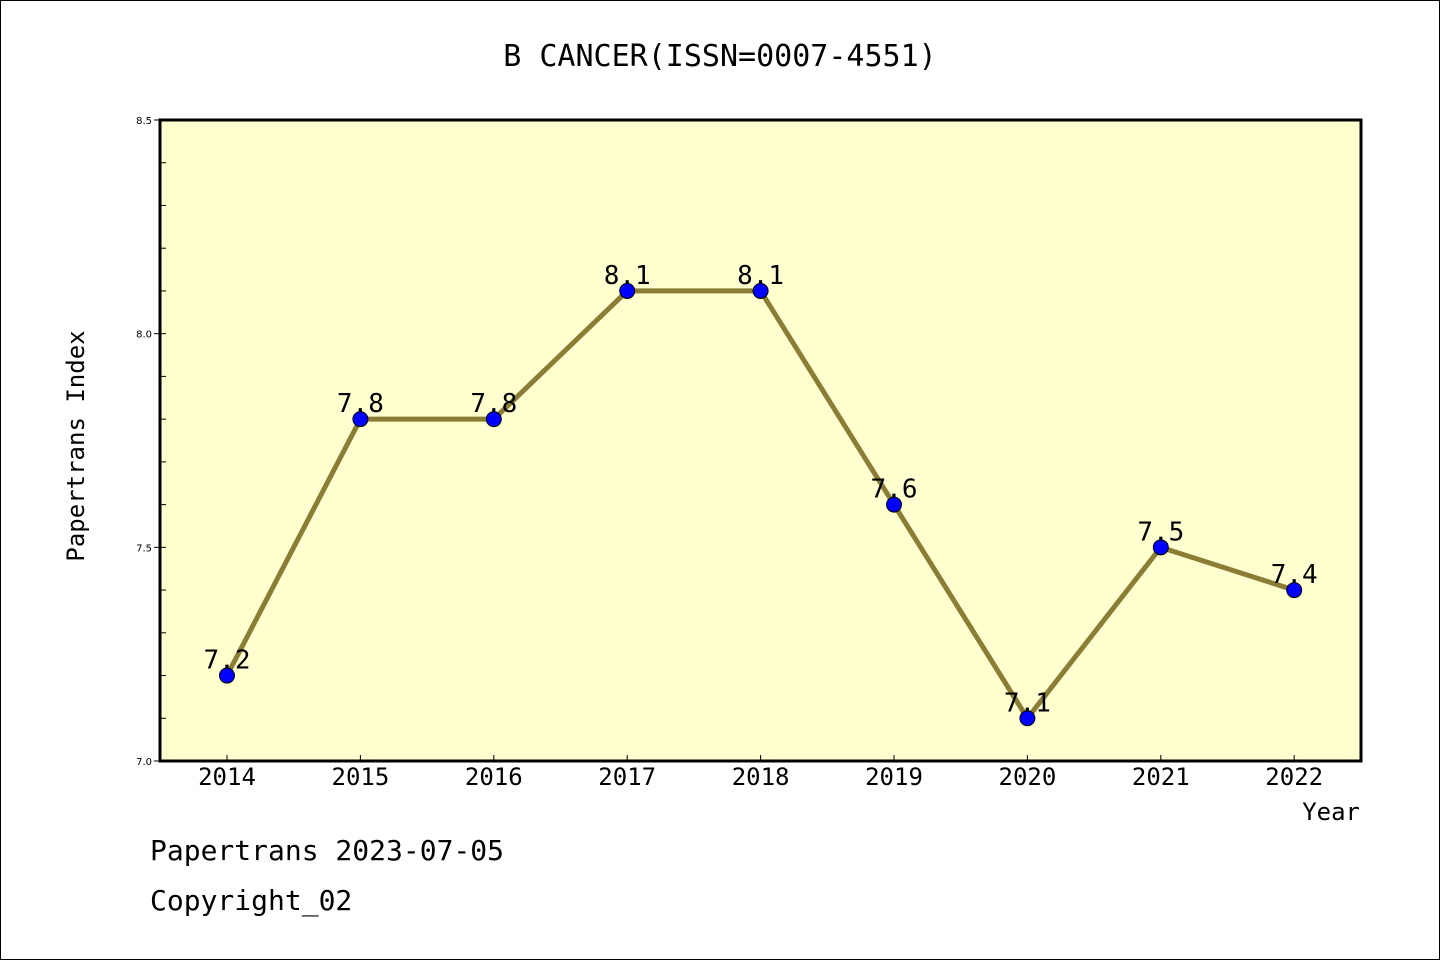  What do you see at coordinates (1027, 703) in the screenshot?
I see `data-label: 7.1` at bounding box center [1027, 703].